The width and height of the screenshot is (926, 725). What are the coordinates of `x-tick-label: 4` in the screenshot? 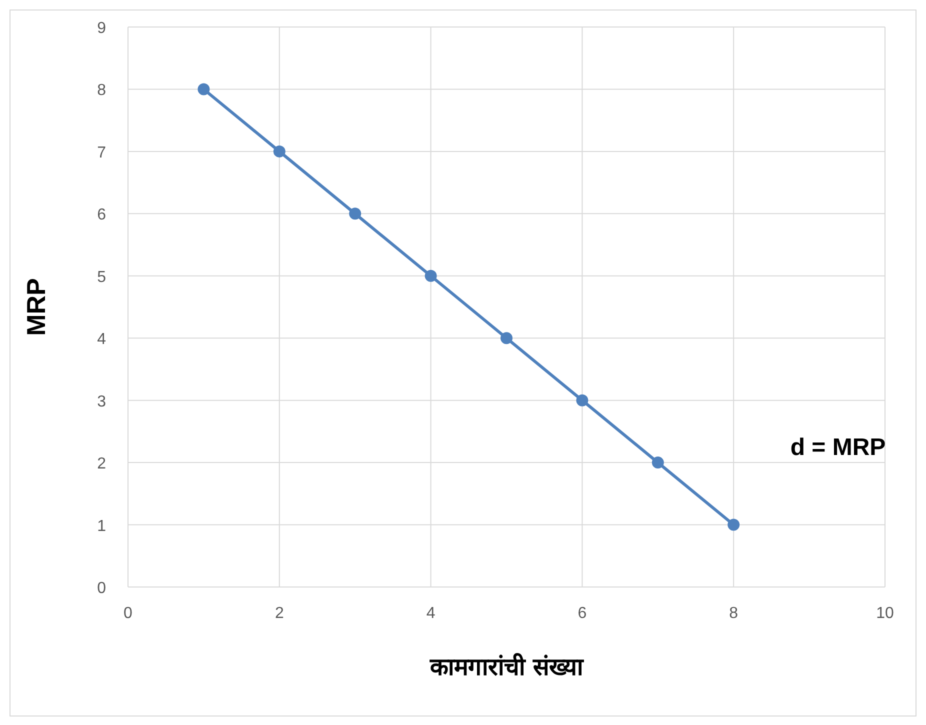 It's located at (431, 613).